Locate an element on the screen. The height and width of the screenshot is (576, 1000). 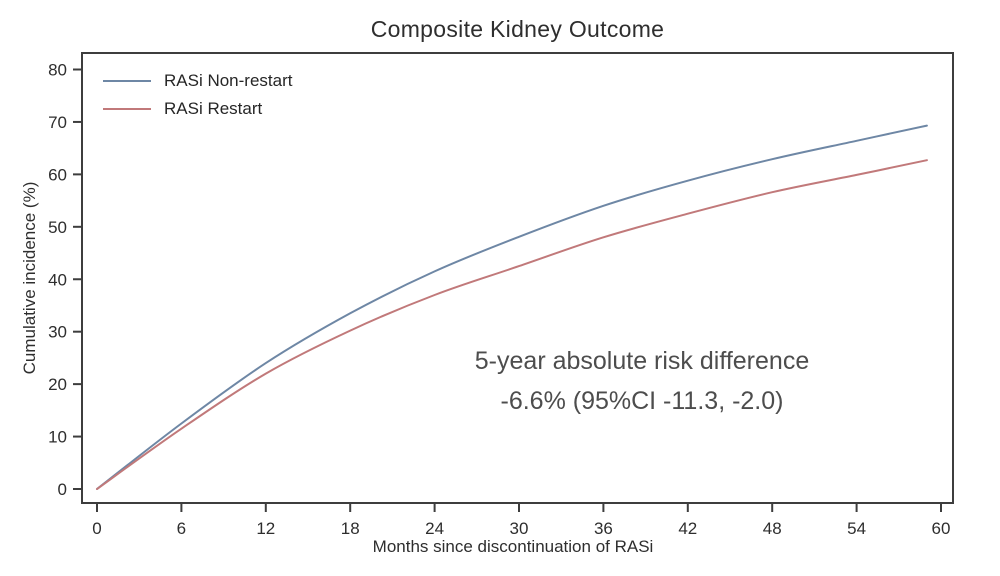
legend-item-non-restart: RASi Non-restart is located at coordinates (197, 81).